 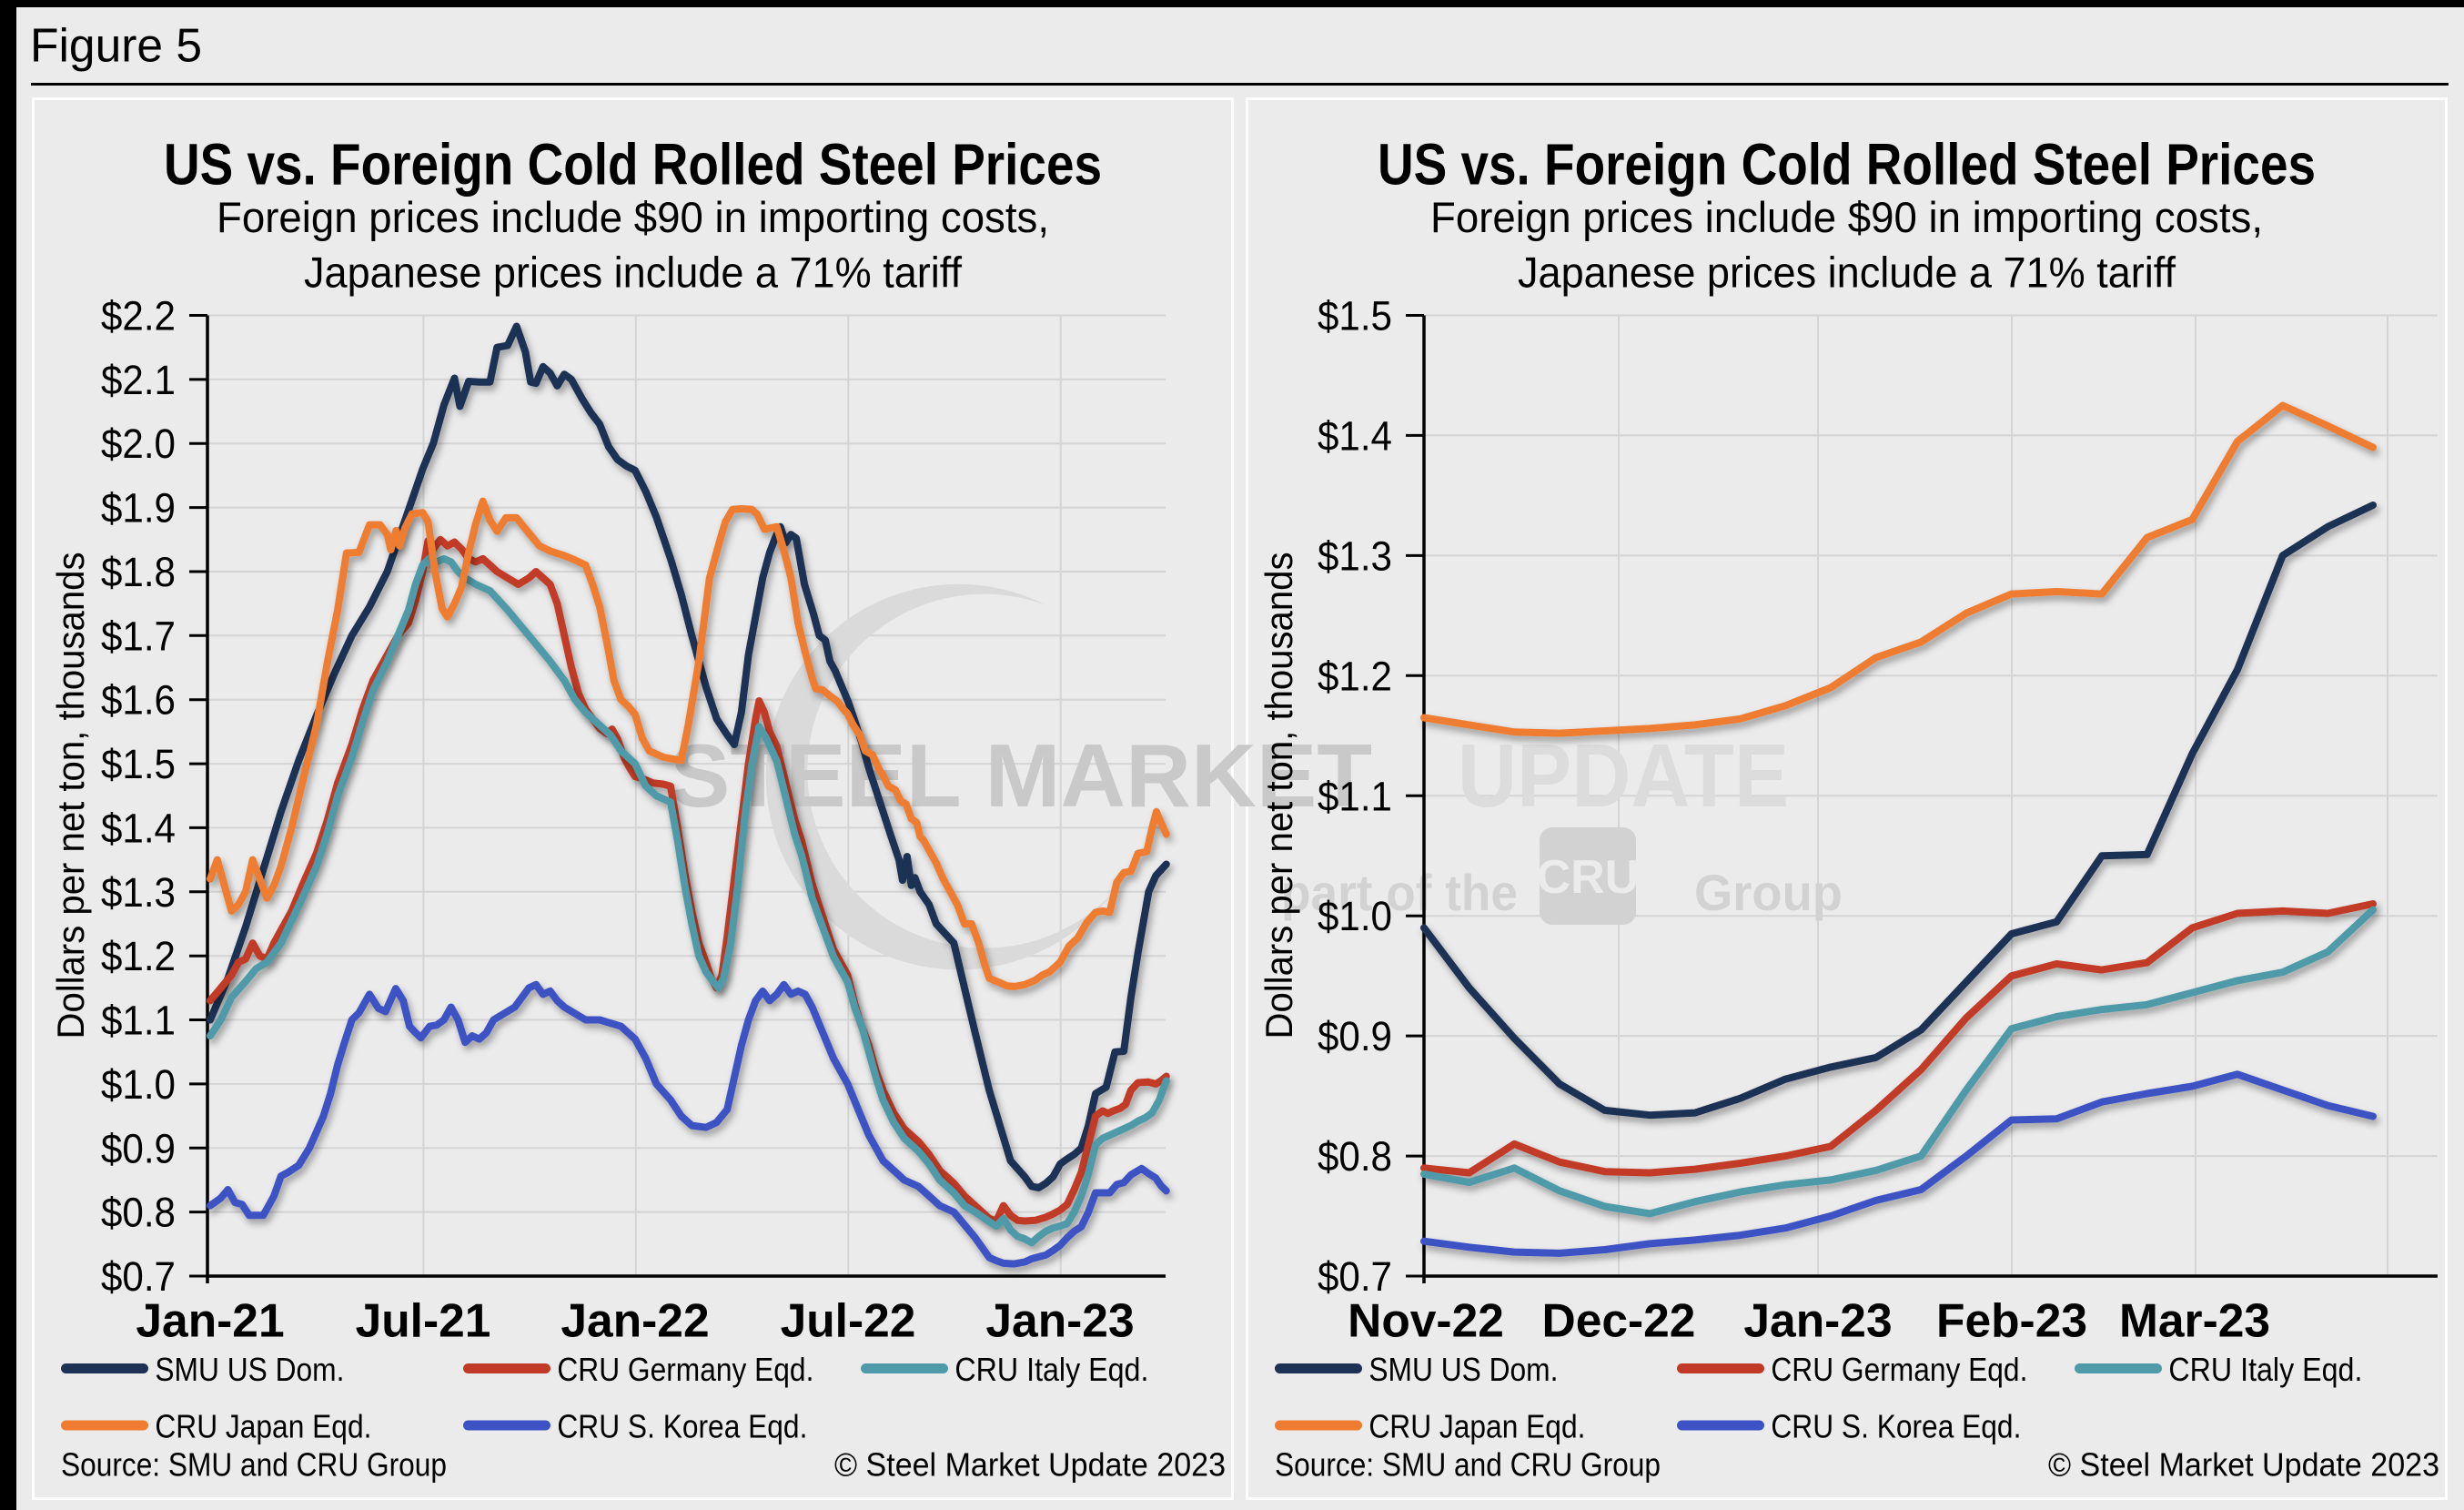 What do you see at coordinates (2012, 1321) in the screenshot?
I see `svg-text: Feb-23` at bounding box center [2012, 1321].